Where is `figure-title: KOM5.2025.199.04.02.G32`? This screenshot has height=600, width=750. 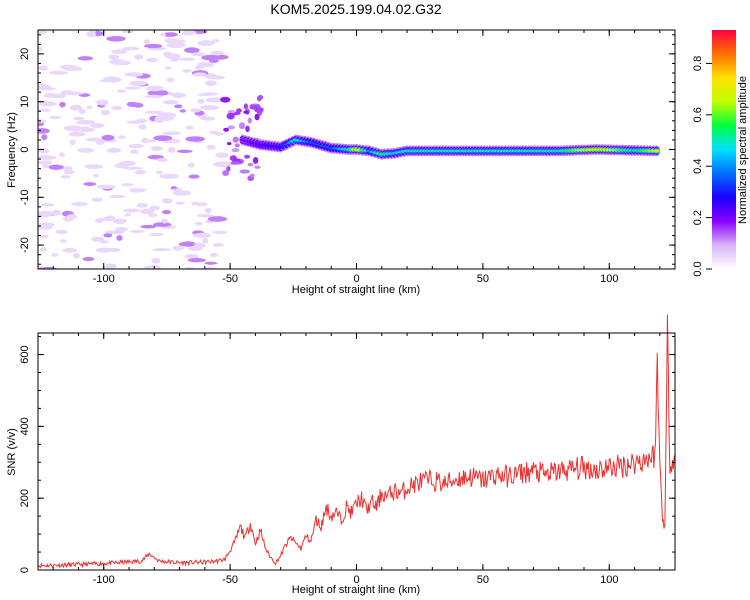 figure-title: KOM5.2025.199.04.02.G32 is located at coordinates (355, 9).